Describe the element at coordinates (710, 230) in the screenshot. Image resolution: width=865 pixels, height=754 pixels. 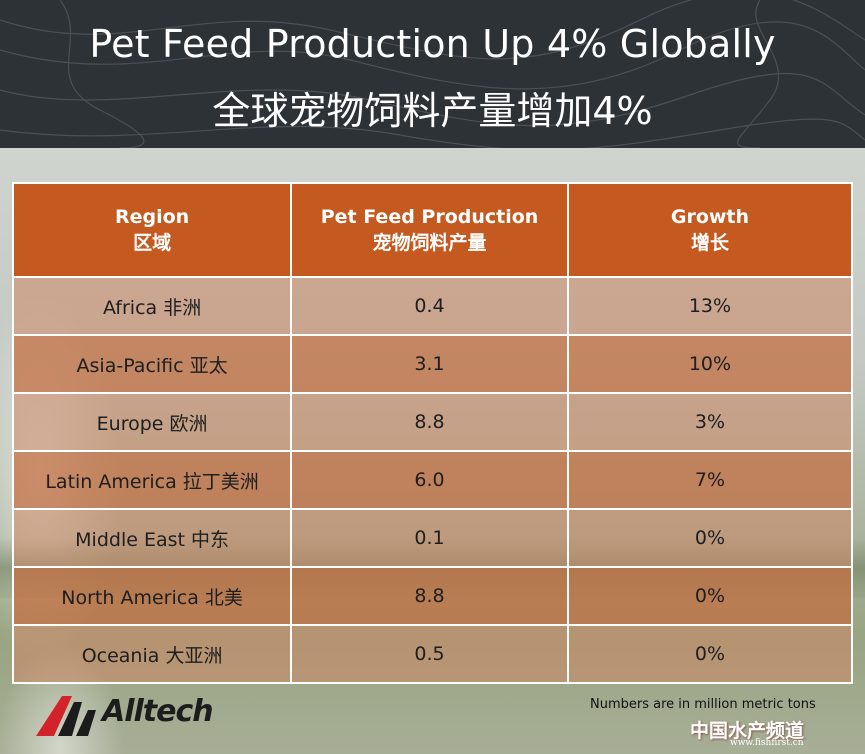
I see `column-header-growth: Growth 增长` at that location.